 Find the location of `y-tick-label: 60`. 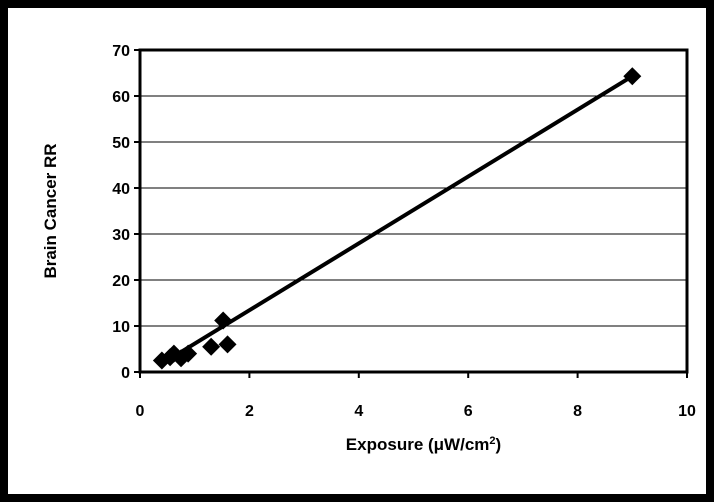

y-tick-label: 60 is located at coordinates (121, 97).